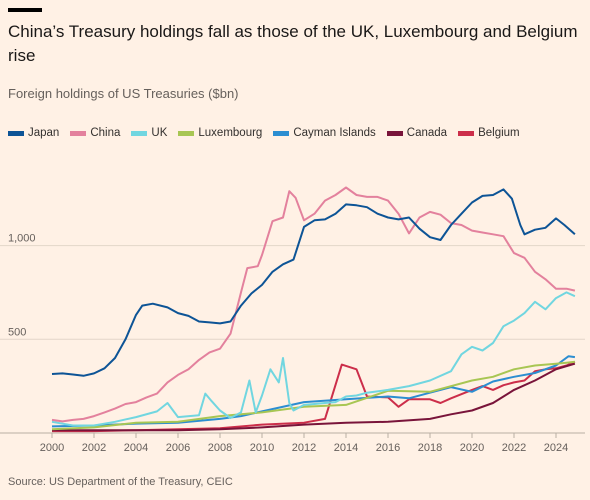  Describe the element at coordinates (178, 448) in the screenshot. I see `x-tick-label: 2006` at that location.